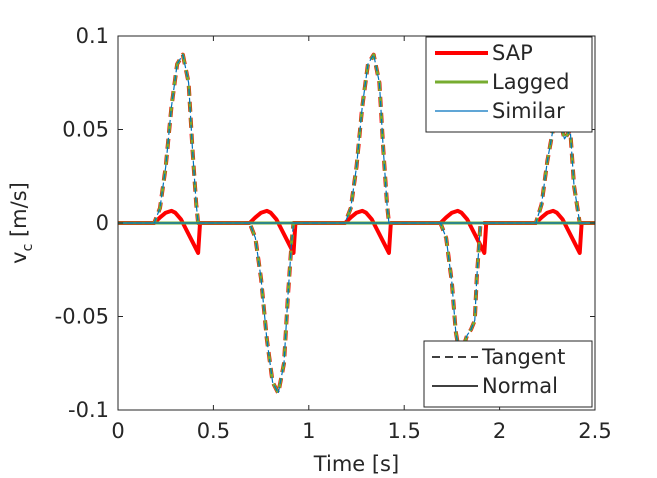 The height and width of the screenshot is (478, 657). I want to click on x-tick-label: 2, so click(499, 431).